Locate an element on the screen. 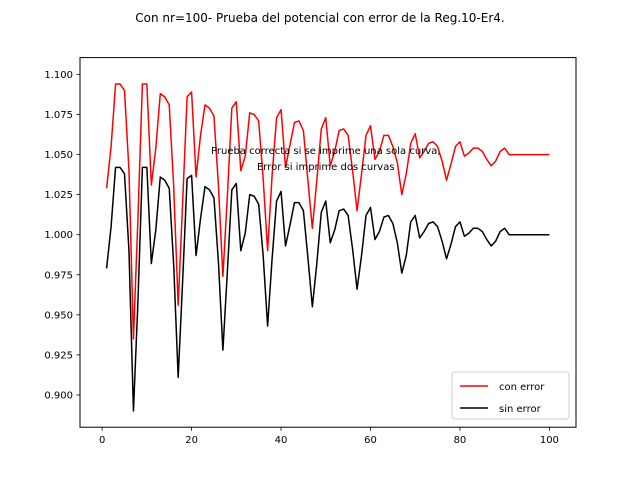 The width and height of the screenshot is (640, 480). y-tick-label: 1.050 is located at coordinates (58, 155).